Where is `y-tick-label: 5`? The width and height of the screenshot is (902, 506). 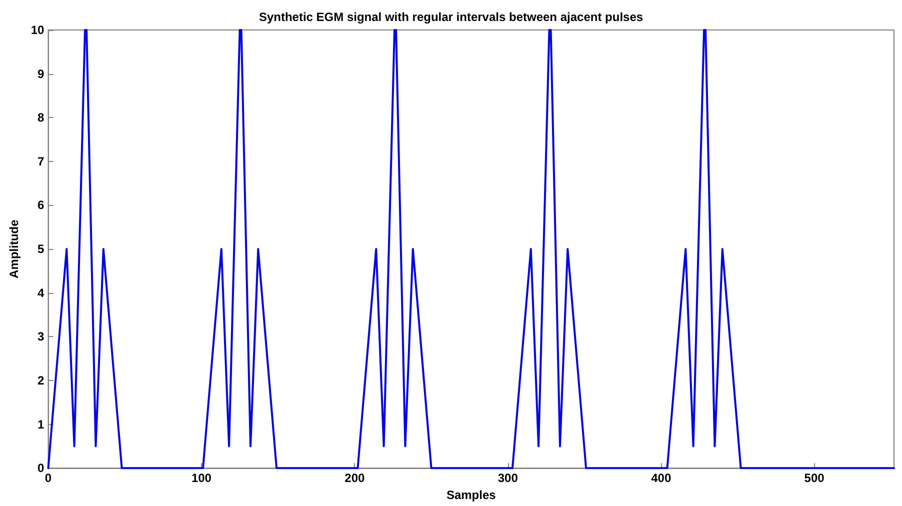 y-tick-label: 5 is located at coordinates (41, 249).